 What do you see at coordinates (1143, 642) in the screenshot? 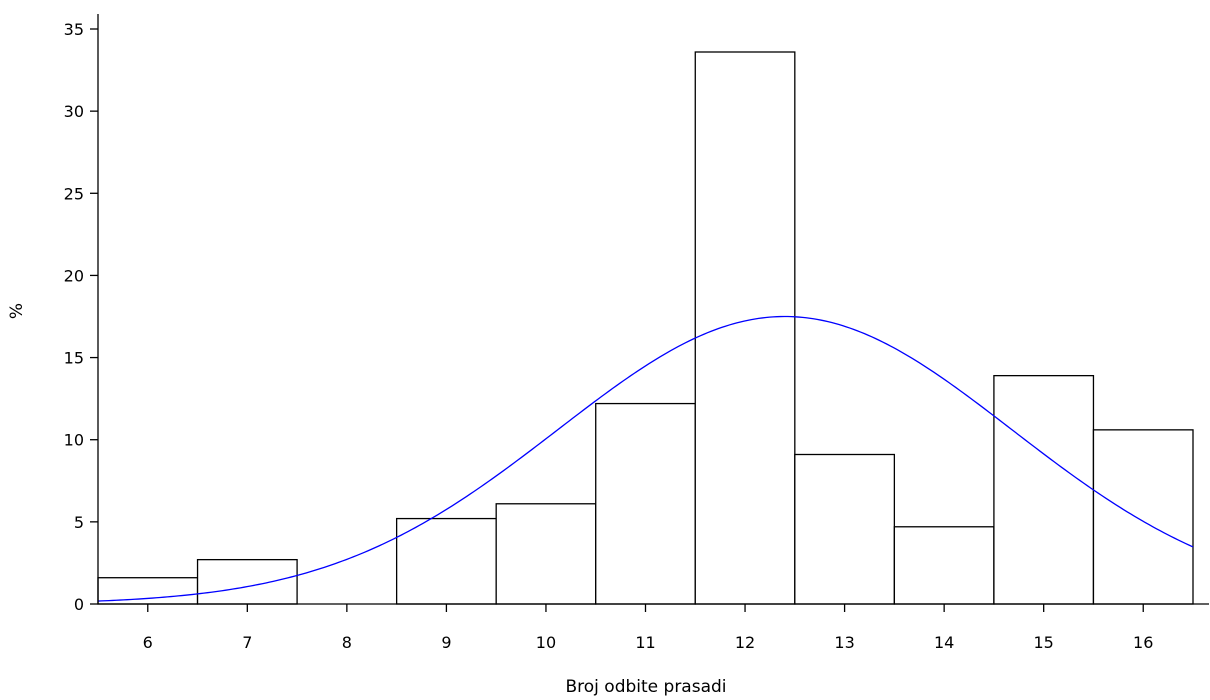
I see `x-tick-label-16: 16` at bounding box center [1143, 642].